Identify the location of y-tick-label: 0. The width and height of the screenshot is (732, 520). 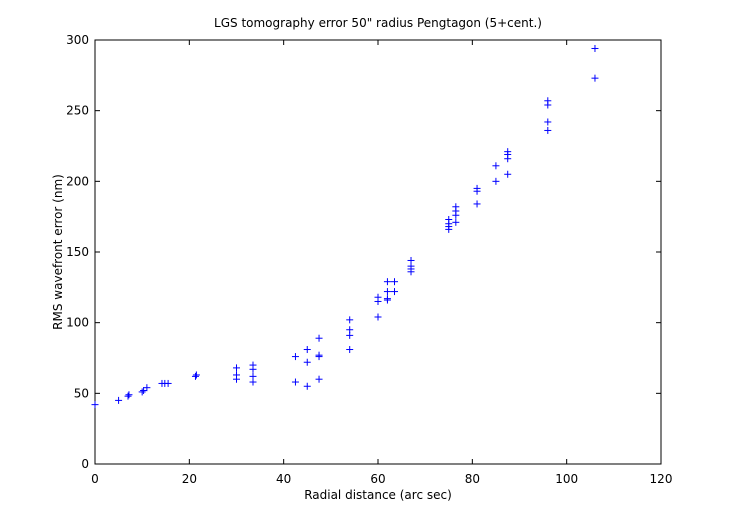
(85, 464).